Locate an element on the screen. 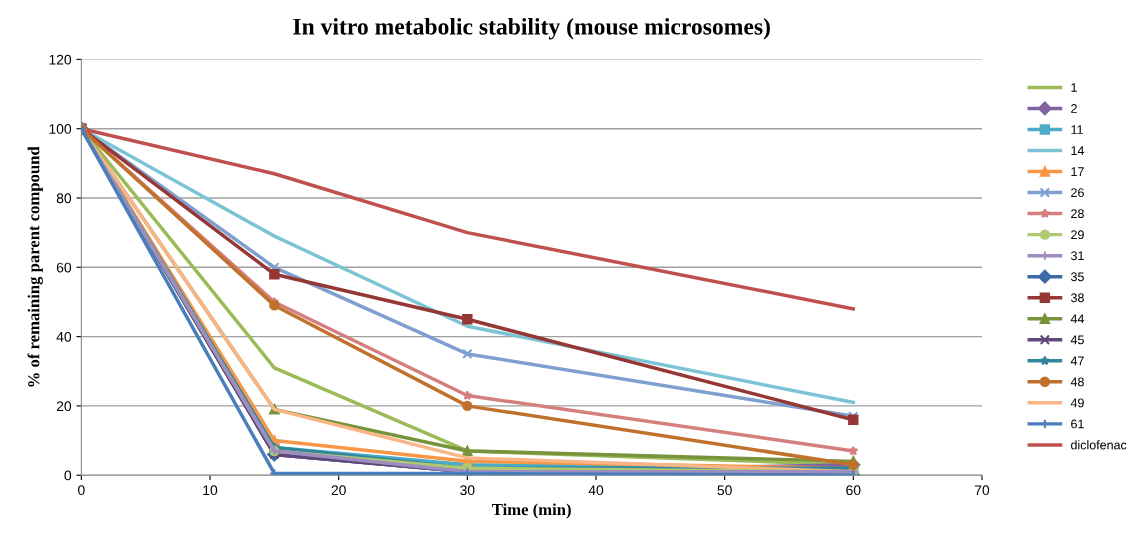 The width and height of the screenshot is (1130, 540). legend-label: 11 is located at coordinates (1077, 129).